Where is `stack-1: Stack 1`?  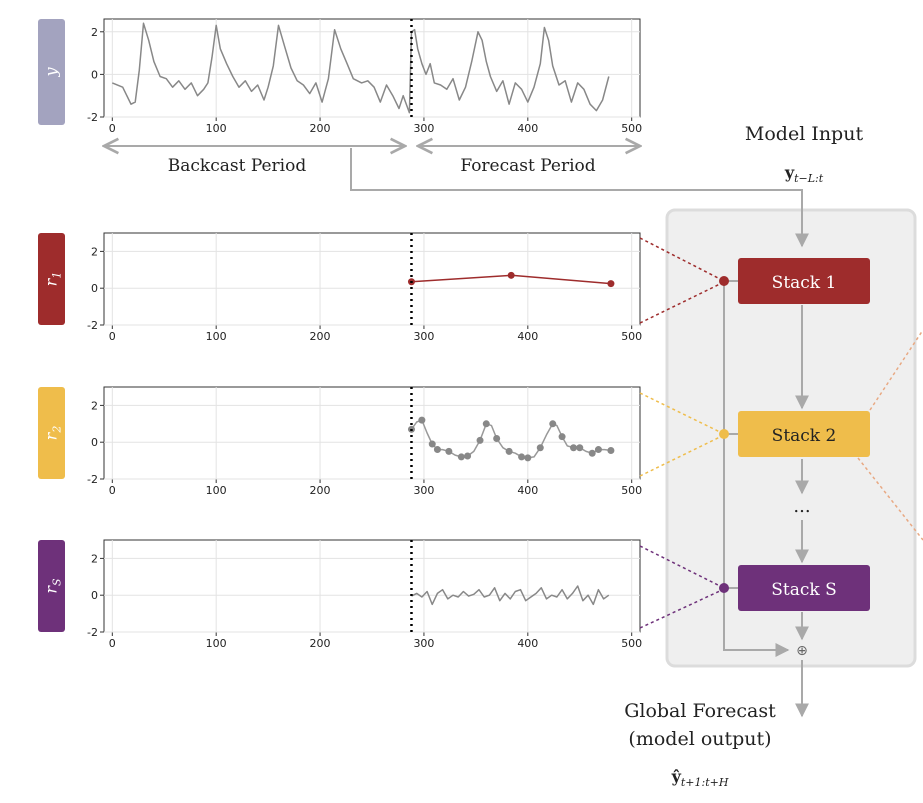 stack-1: Stack 1 is located at coordinates (804, 281).